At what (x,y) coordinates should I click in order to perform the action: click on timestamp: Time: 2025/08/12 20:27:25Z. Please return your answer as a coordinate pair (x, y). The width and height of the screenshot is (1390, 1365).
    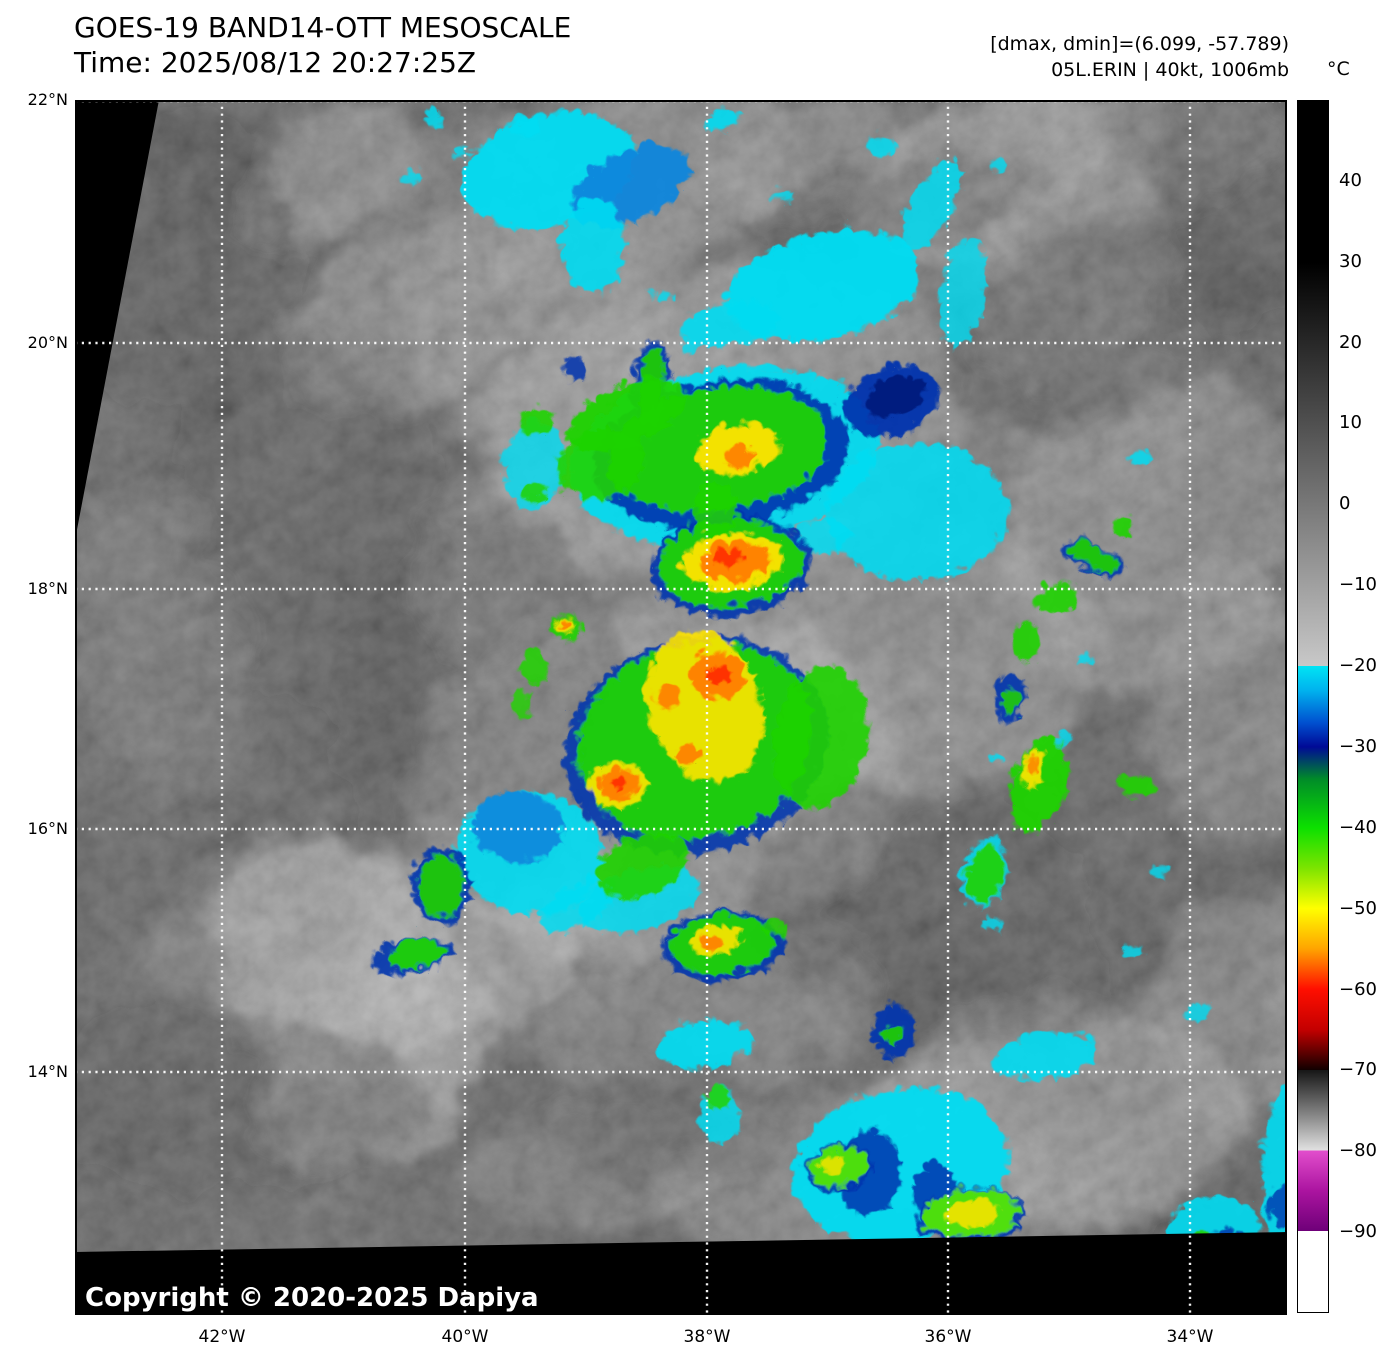
    Looking at the image, I should click on (275, 62).